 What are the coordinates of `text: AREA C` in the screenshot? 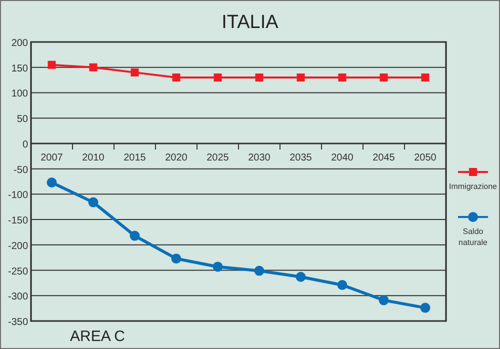 It's located at (98, 336).